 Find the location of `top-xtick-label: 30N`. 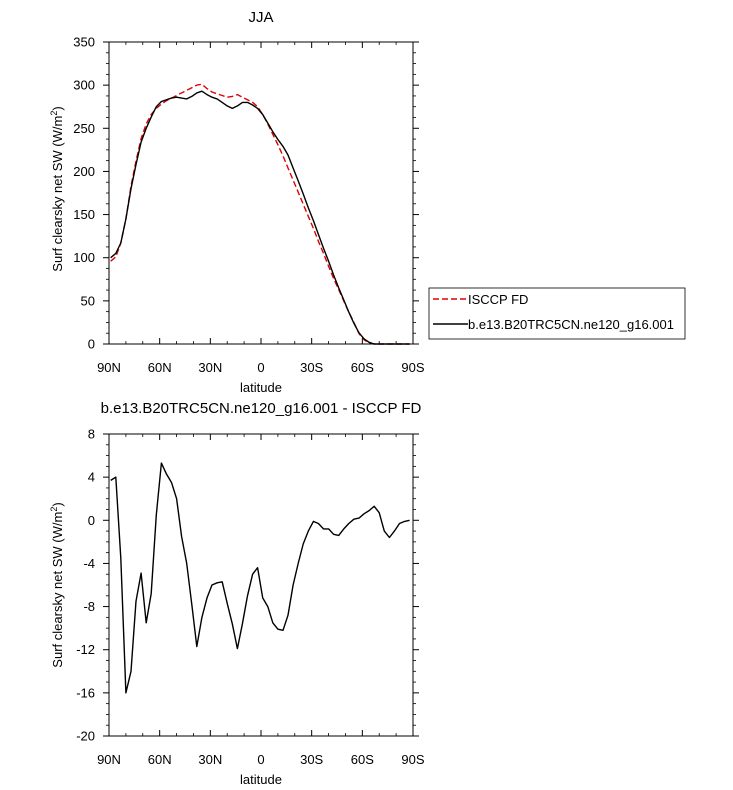

top-xtick-label: 30N is located at coordinates (210, 367).